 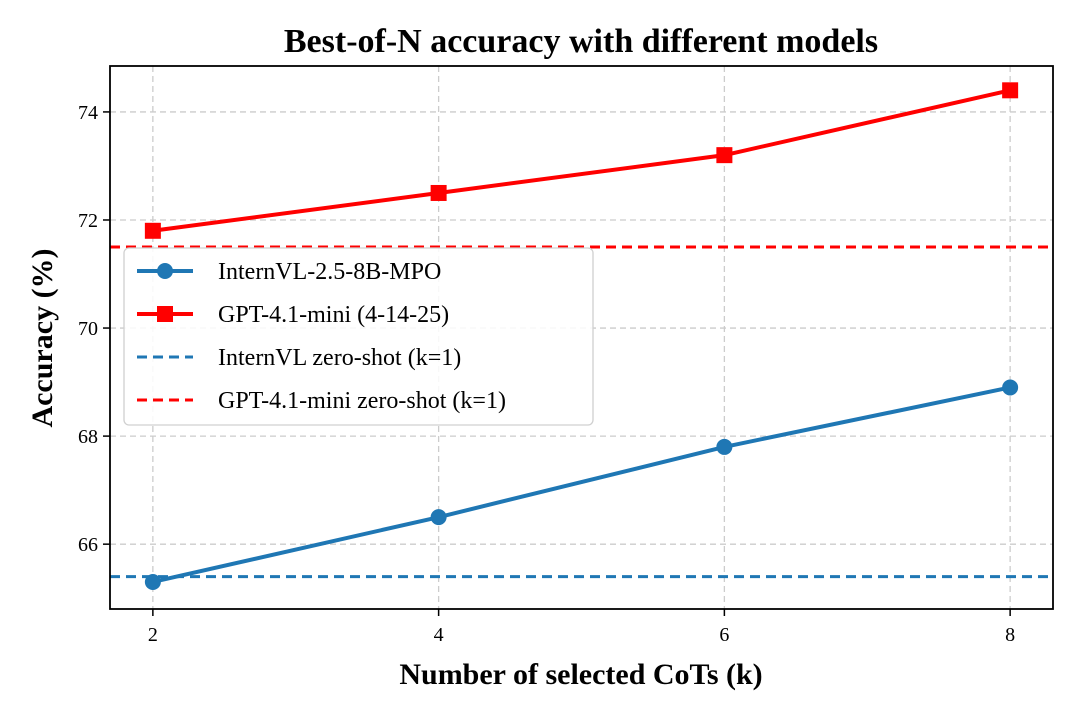 What do you see at coordinates (362, 401) in the screenshot?
I see `legend-label-gpt-zeroshot: GPT-4.1-mini zero-shot (k=1)` at bounding box center [362, 401].